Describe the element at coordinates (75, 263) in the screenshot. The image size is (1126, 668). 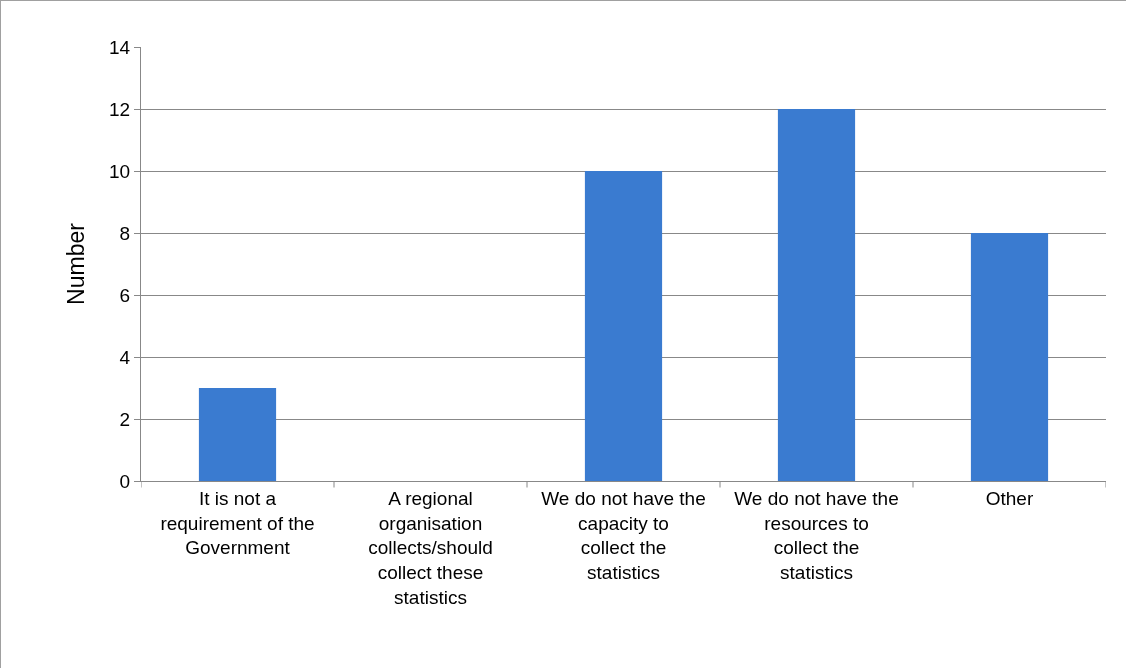
I see `y-axis-title: Number` at that location.